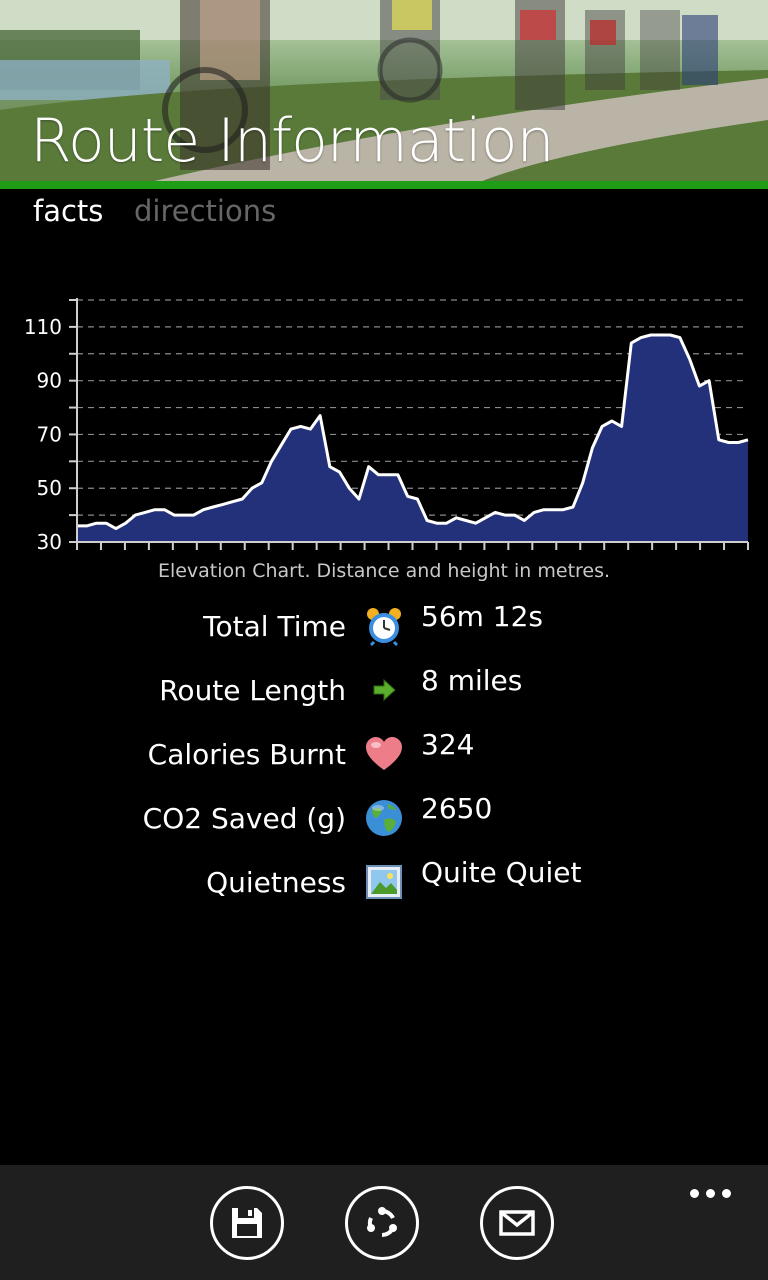 Image resolution: width=768 pixels, height=1280 pixels. I want to click on alarm-clock-icon, so click(384, 626).